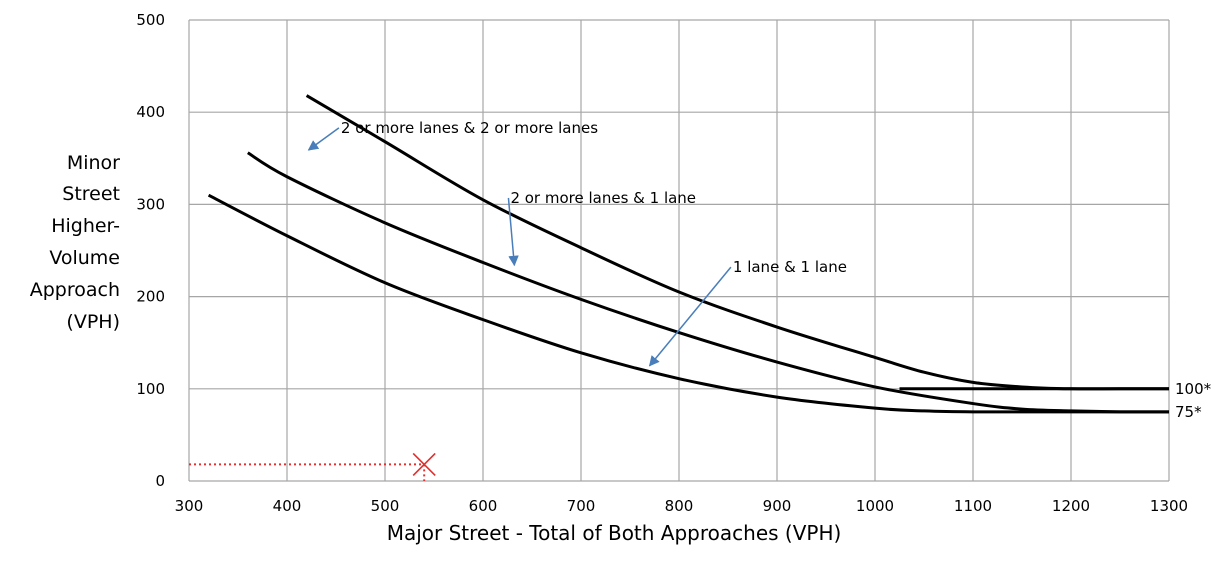  I want to click on x-tick-label: 400, so click(287, 506).